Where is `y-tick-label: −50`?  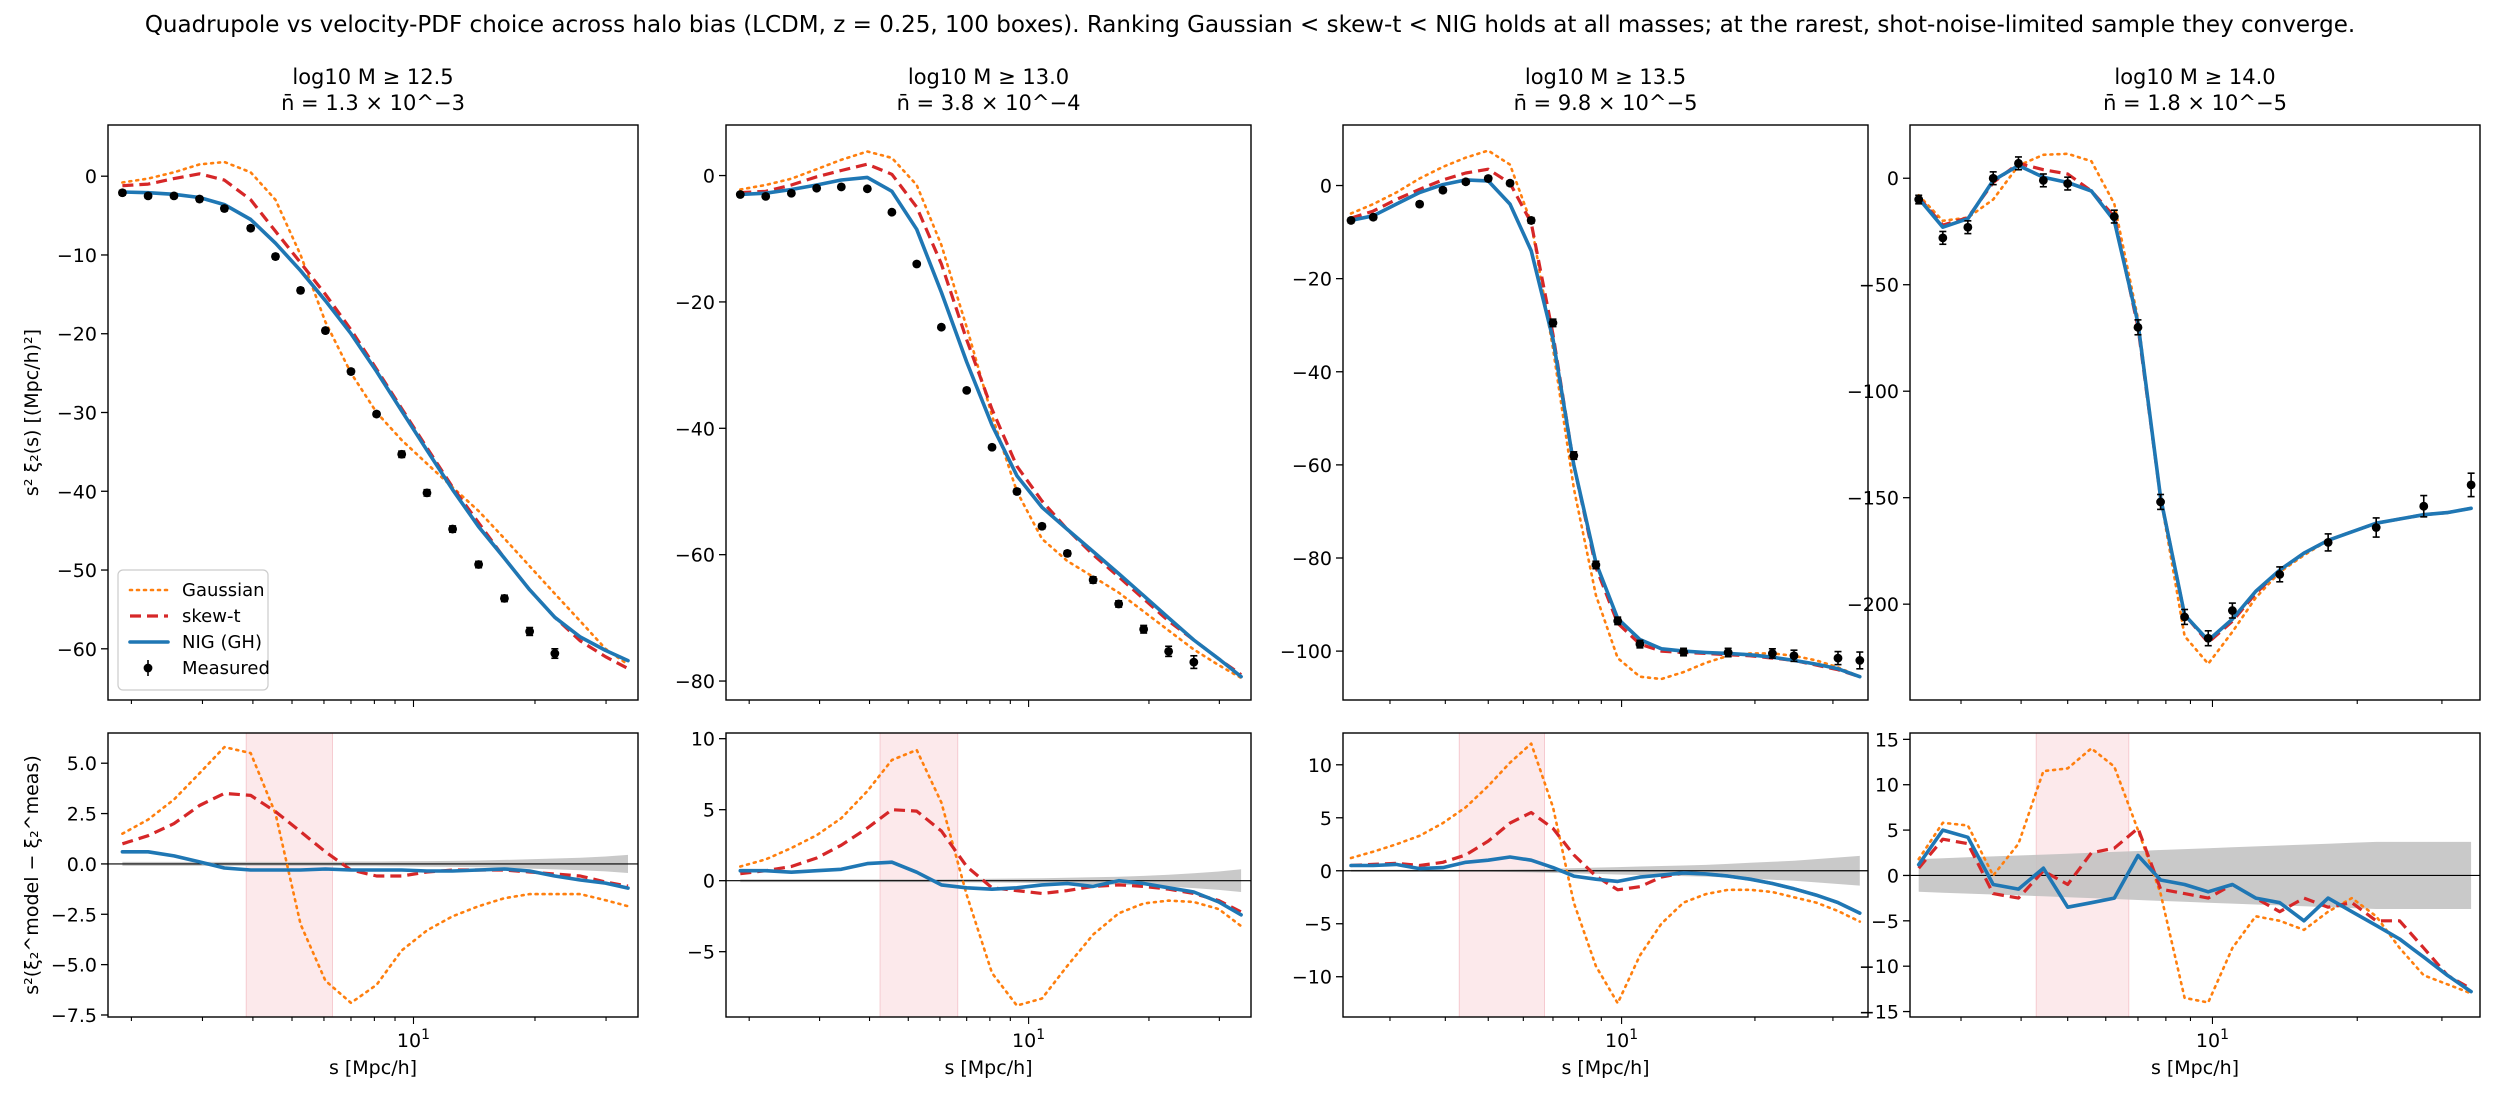 y-tick-label: −50 is located at coordinates (1879, 286).